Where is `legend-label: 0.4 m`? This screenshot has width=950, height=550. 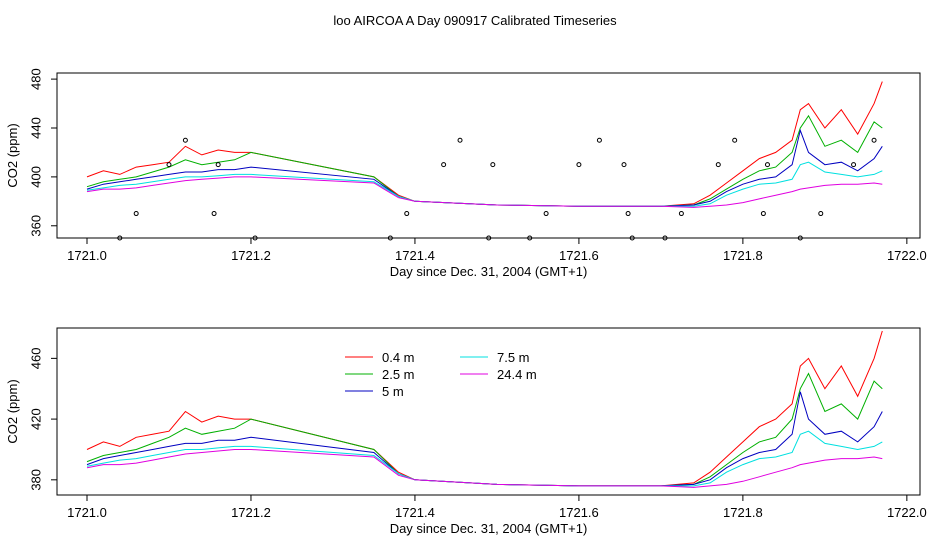
legend-label: 0.4 m is located at coordinates (398, 357).